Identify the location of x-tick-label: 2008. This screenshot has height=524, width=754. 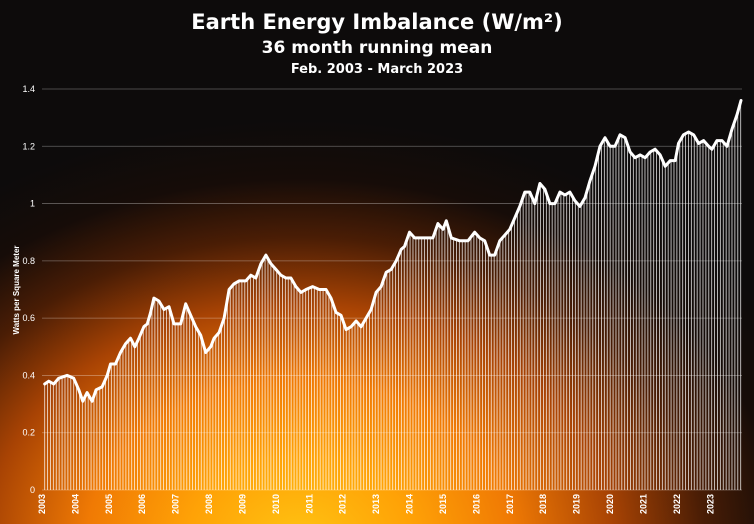
(209, 504).